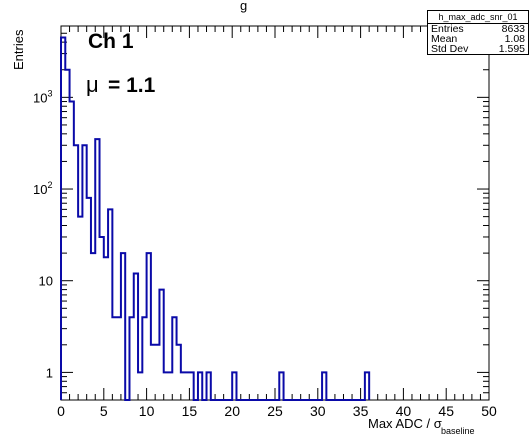 This screenshot has width=530, height=436. Describe the element at coordinates (404, 411) in the screenshot. I see `x-tick-label: 40` at that location.